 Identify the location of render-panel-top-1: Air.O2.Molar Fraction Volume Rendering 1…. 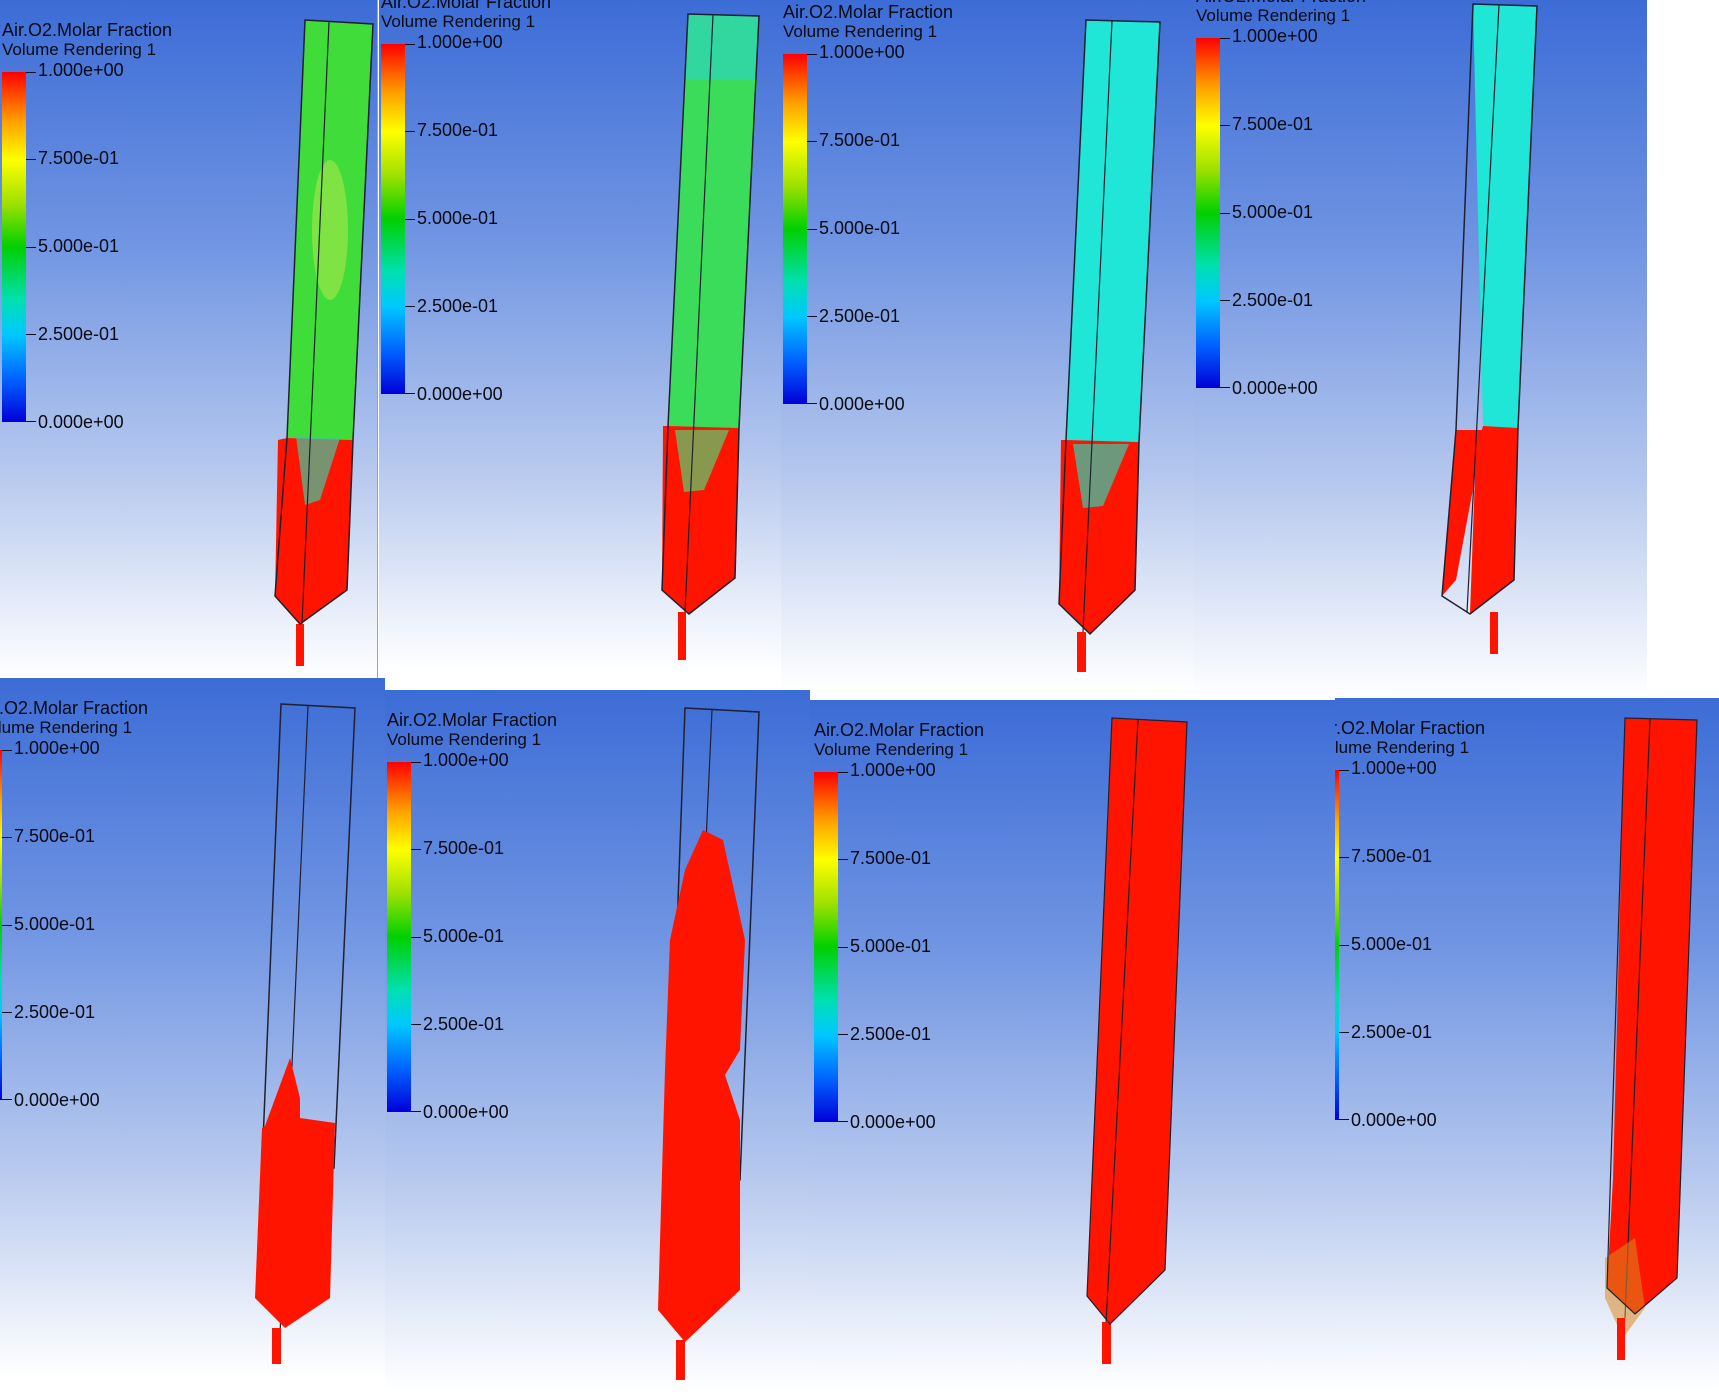
(189, 339).